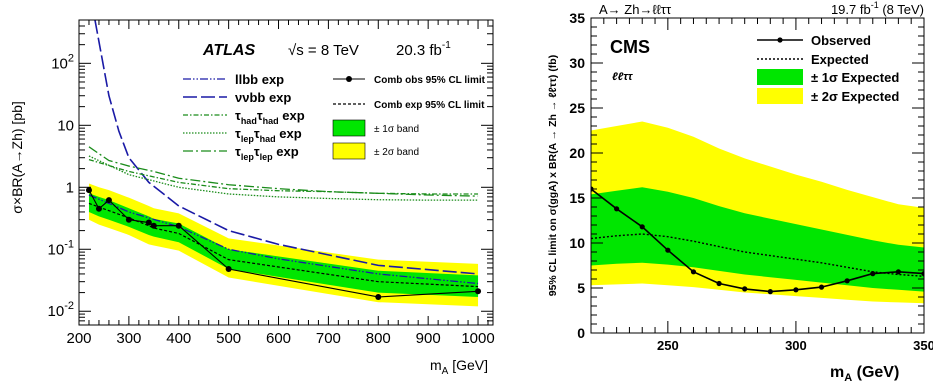  I want to click on series-leplep-line, so click(283, 171).